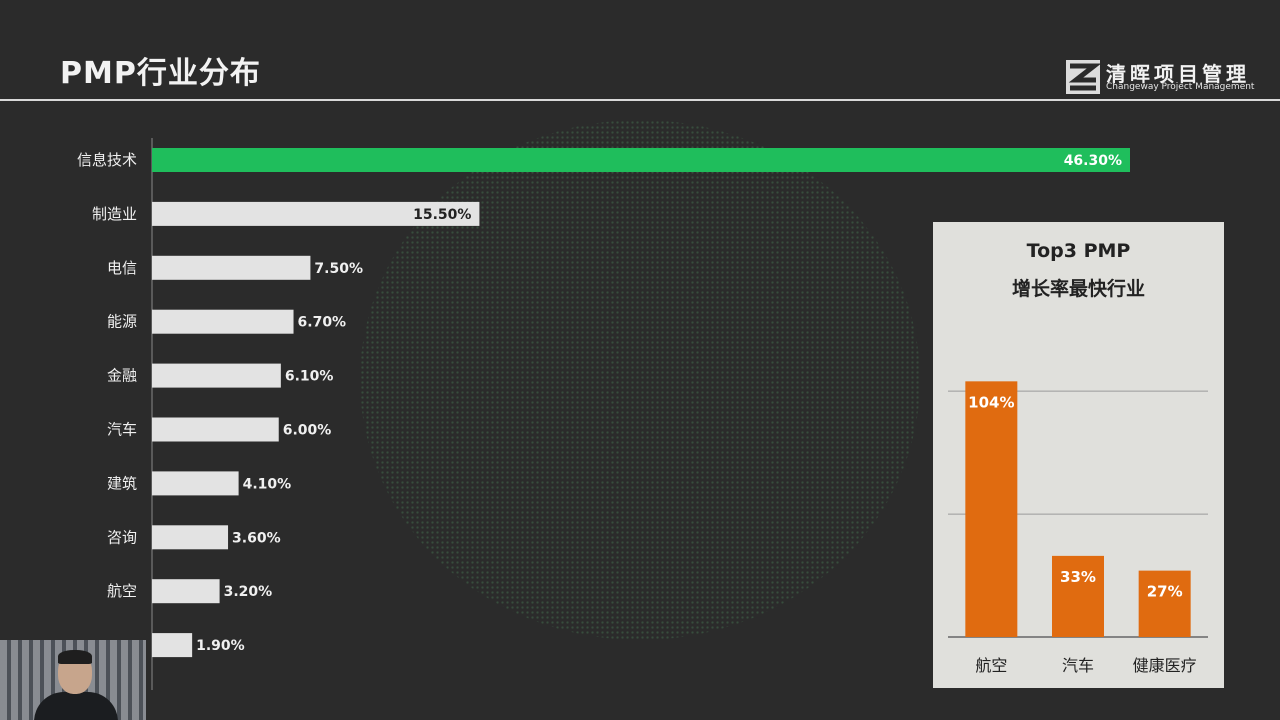  What do you see at coordinates (1078, 577) in the screenshot?
I see `growth-value-label-1: 33%` at bounding box center [1078, 577].